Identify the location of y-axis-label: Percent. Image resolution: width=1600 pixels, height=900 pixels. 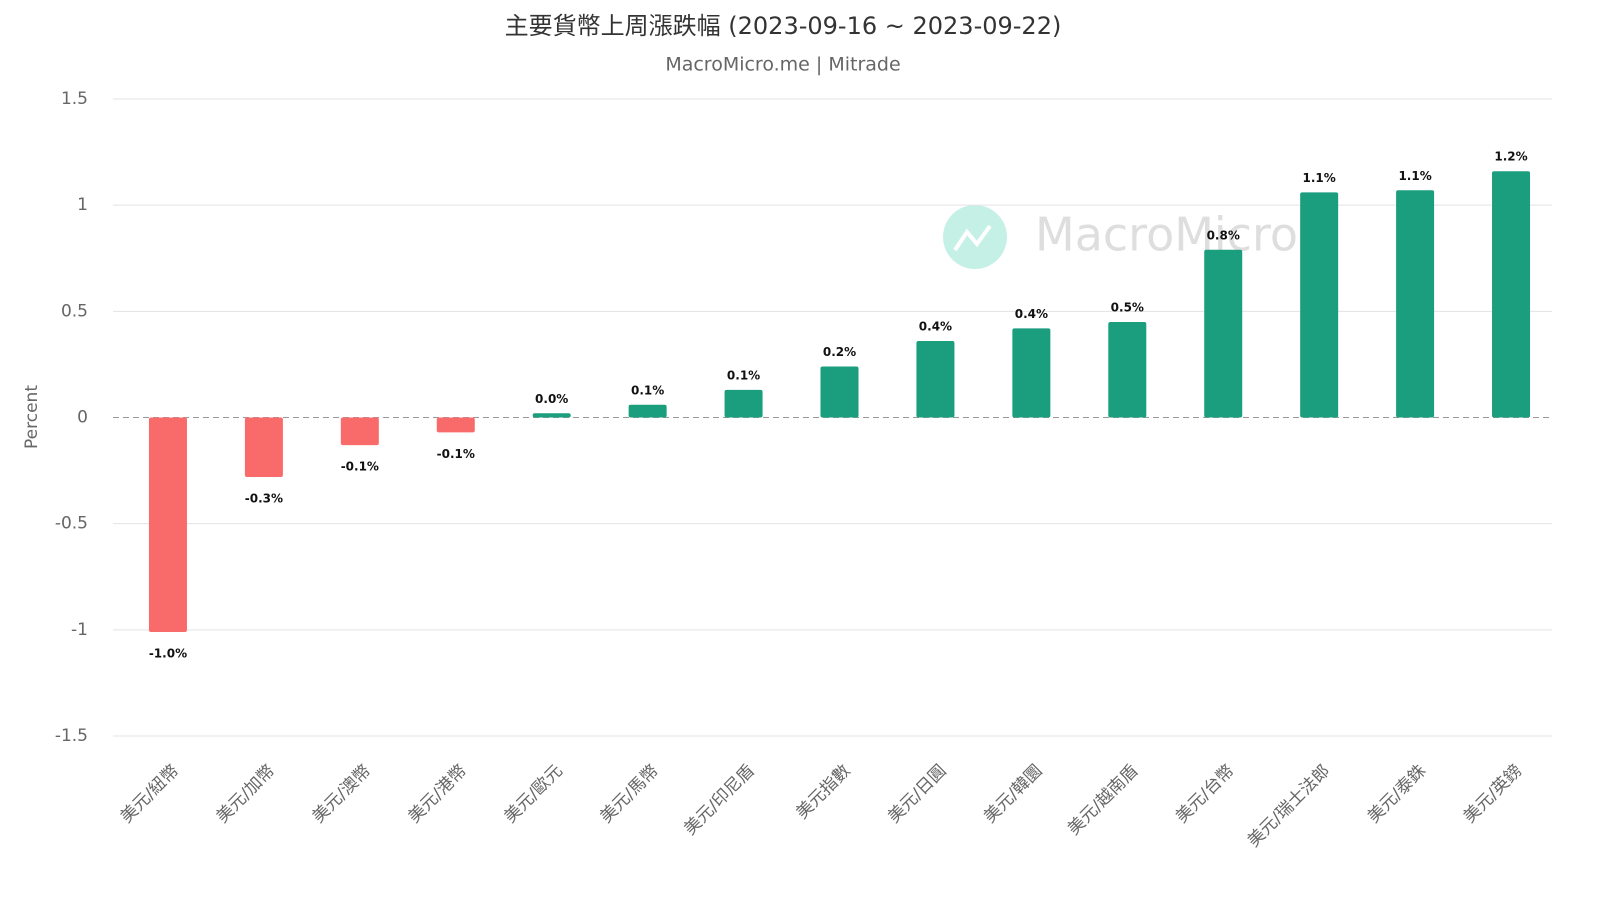
(32, 417).